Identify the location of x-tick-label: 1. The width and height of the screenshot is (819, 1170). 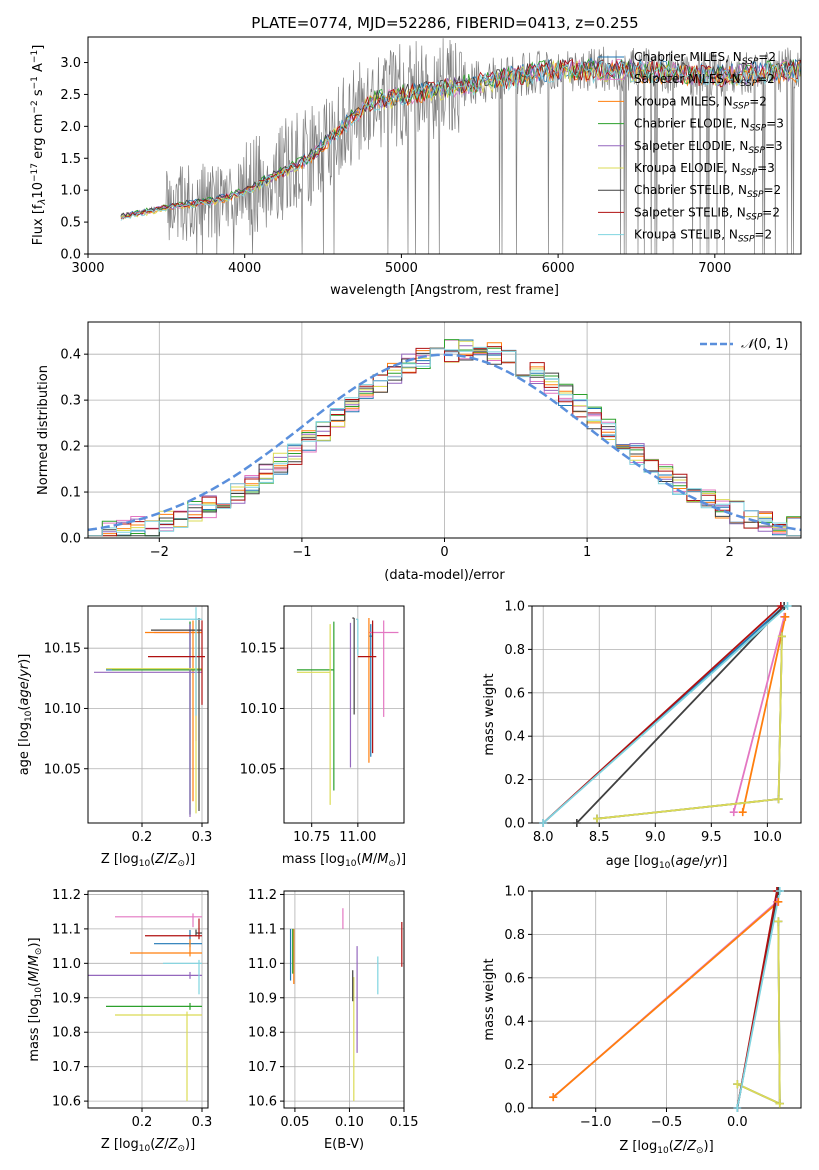
(587, 552).